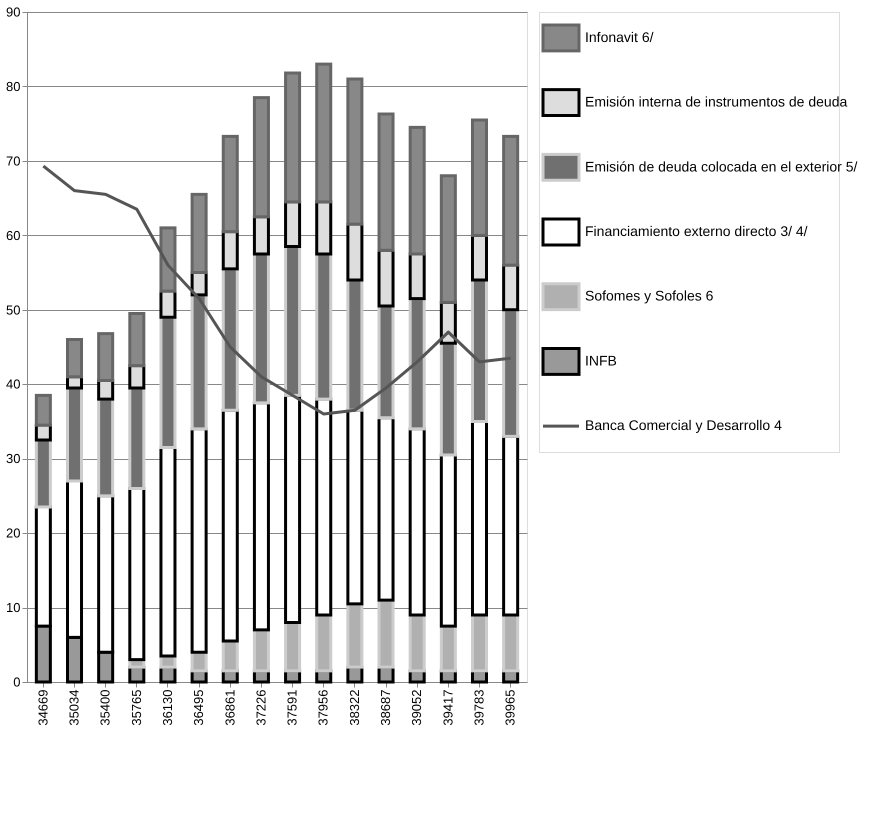  Describe the element at coordinates (167, 708) in the screenshot. I see `x-tick-label: 36130` at that location.